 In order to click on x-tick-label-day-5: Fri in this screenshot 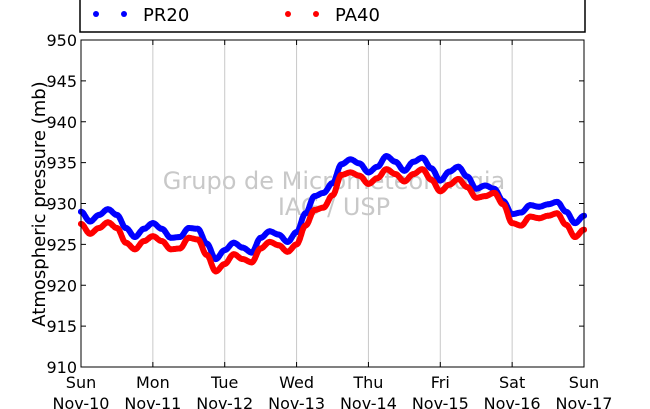, I will do `click(440, 382)`.